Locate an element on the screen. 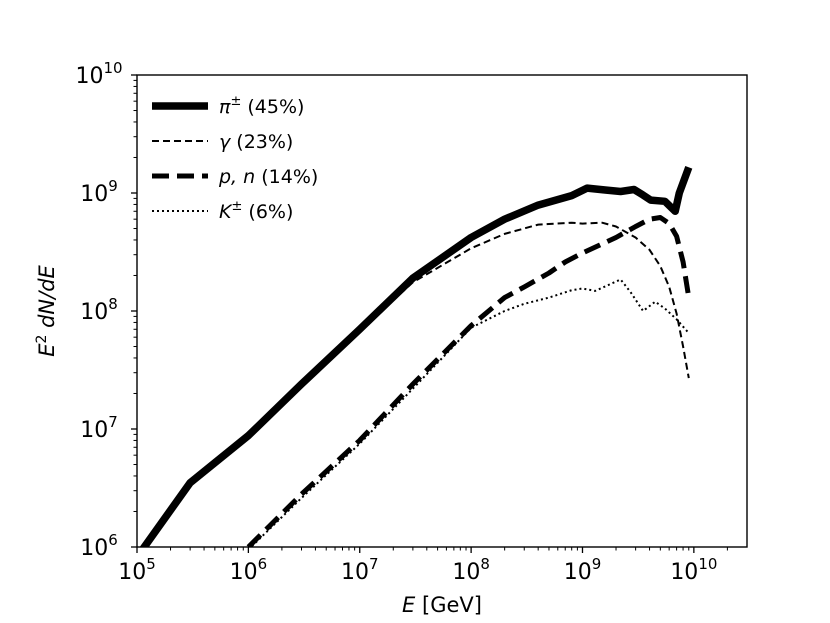 Image resolution: width=830 pixels, height=623 pixels. legend-label-kaon: K± (6%) is located at coordinates (256, 211).